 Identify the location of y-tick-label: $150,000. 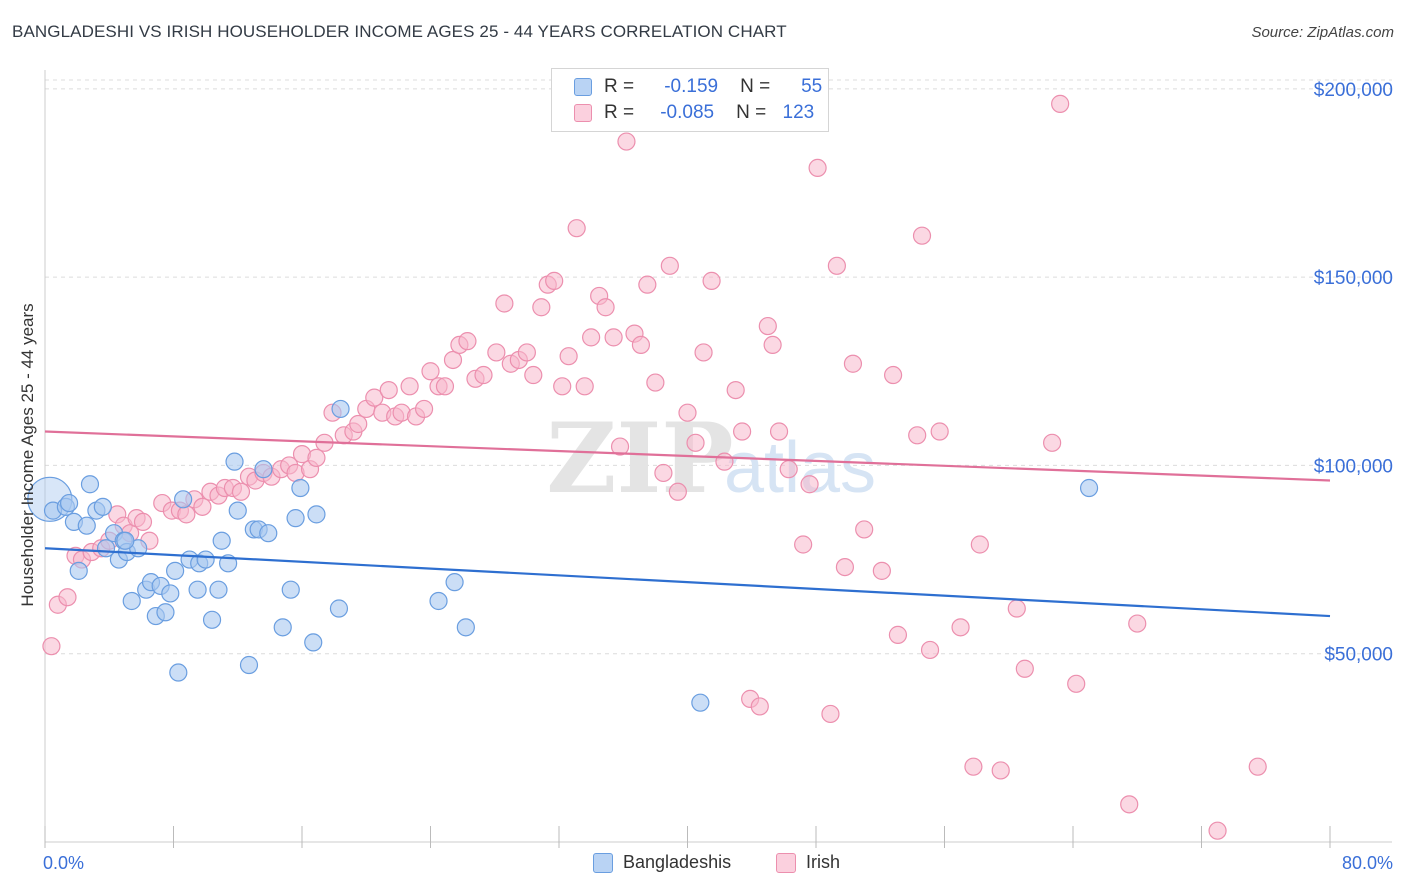
(1353, 278).